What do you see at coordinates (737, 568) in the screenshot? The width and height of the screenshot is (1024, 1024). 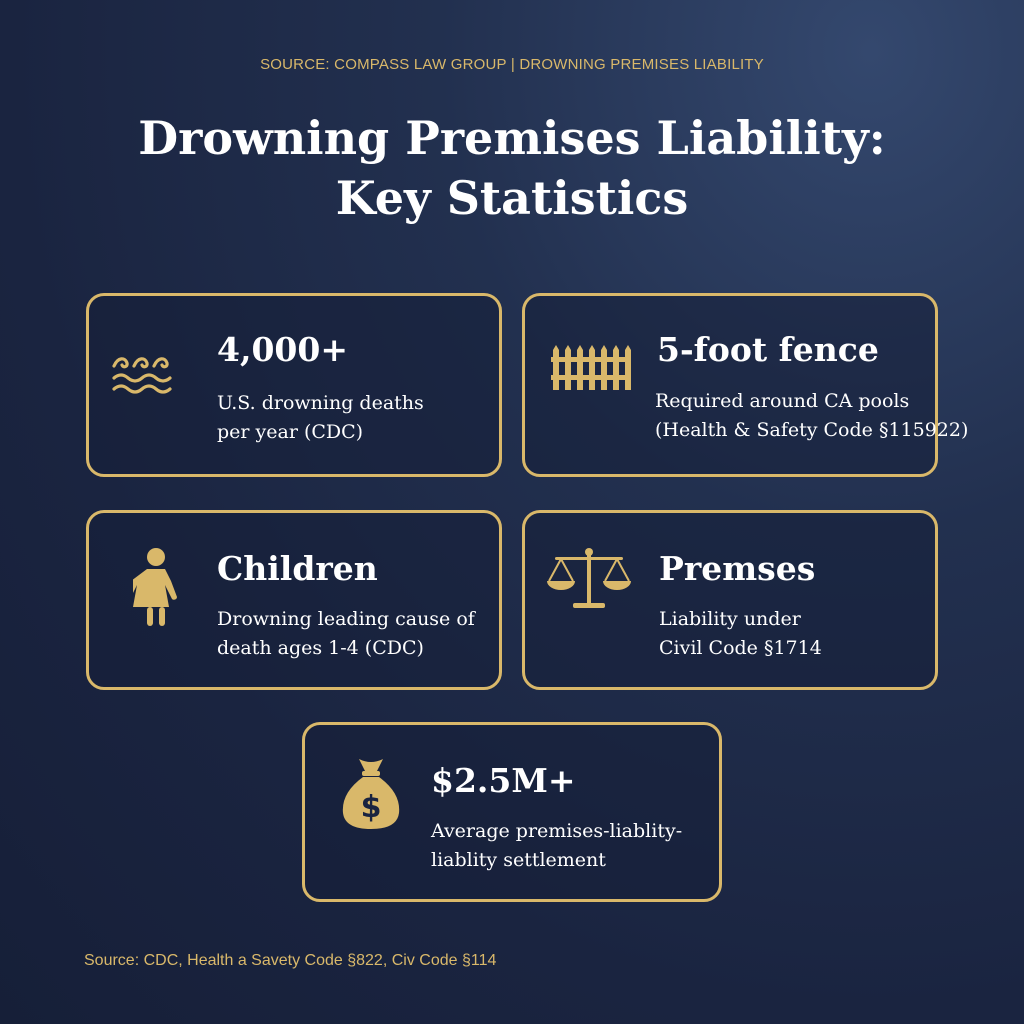 I see `stat-headline: Premses` at bounding box center [737, 568].